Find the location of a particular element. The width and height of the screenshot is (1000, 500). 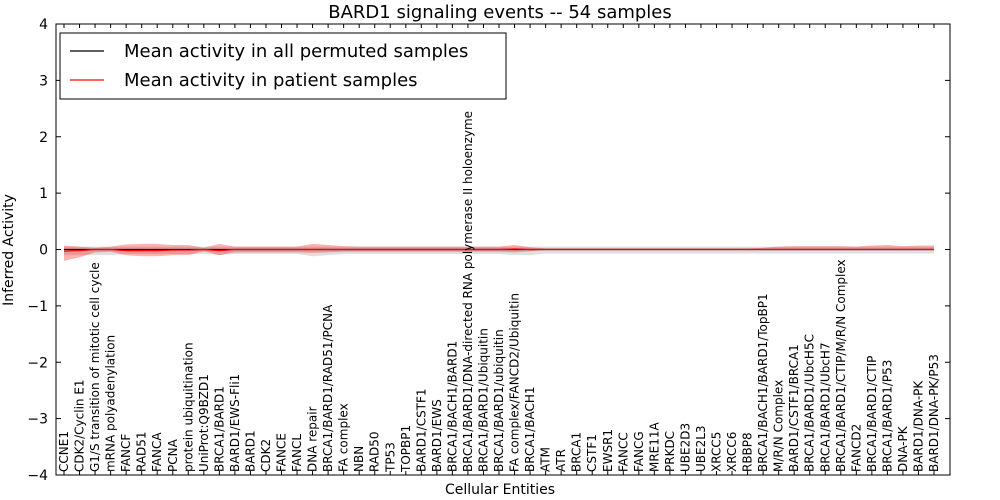

x-tick-label: RAD50 is located at coordinates (375, 451).